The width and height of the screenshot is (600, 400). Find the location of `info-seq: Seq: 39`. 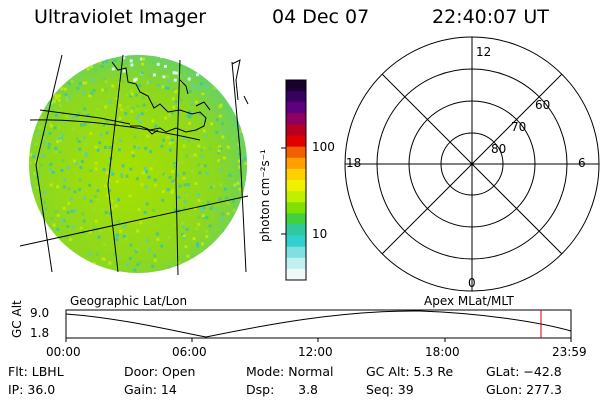

info-seq: Seq: 39 is located at coordinates (390, 389).